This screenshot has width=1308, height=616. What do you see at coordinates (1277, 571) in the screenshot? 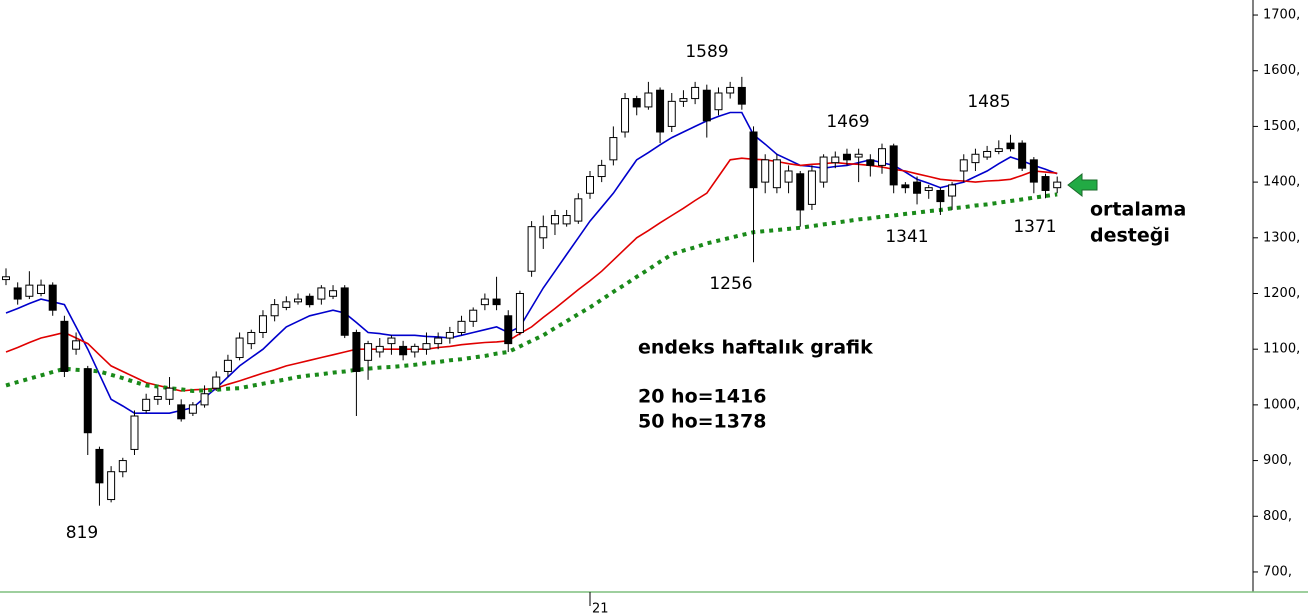
I see `y-tick-label: 700,` at bounding box center [1277, 571].